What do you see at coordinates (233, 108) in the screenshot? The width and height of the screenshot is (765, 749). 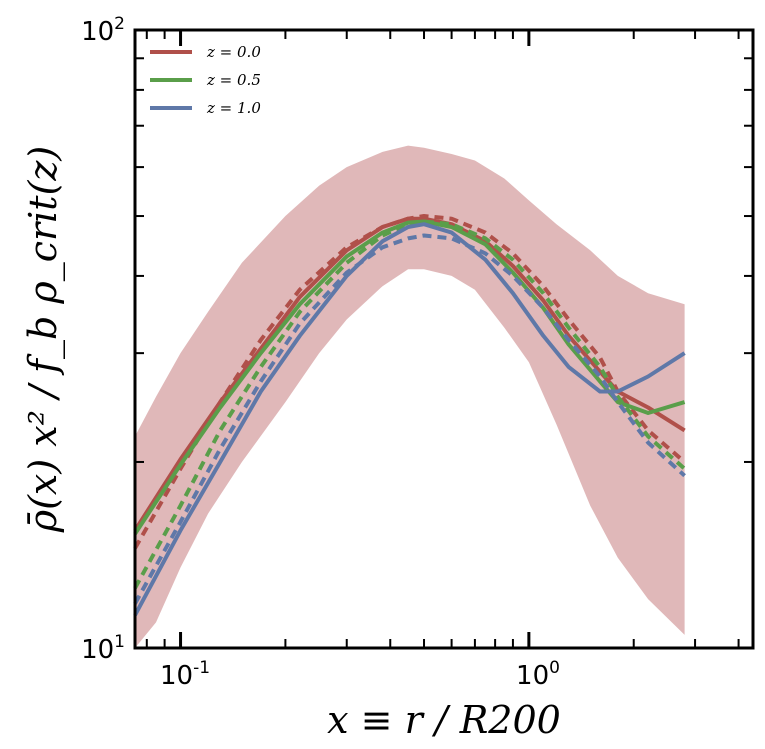 I see `legend-label-z1: z = 1.0` at bounding box center [233, 108].